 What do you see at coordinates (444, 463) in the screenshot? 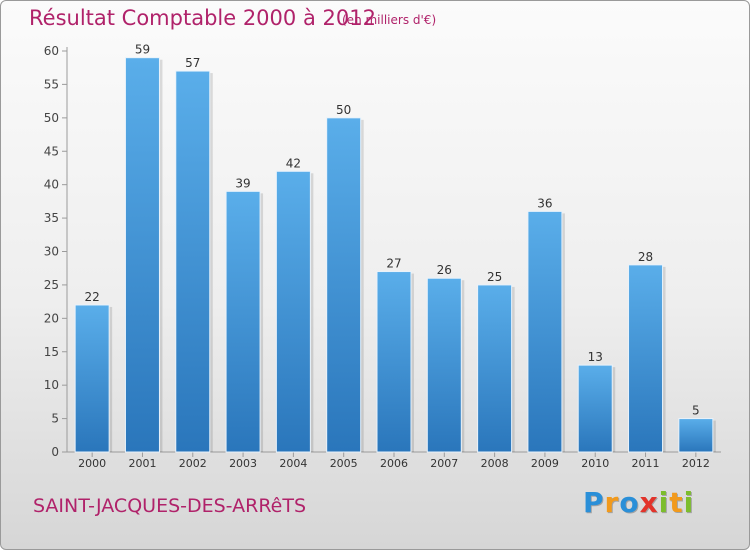
I see `x-tick-label: 2007` at bounding box center [444, 463].